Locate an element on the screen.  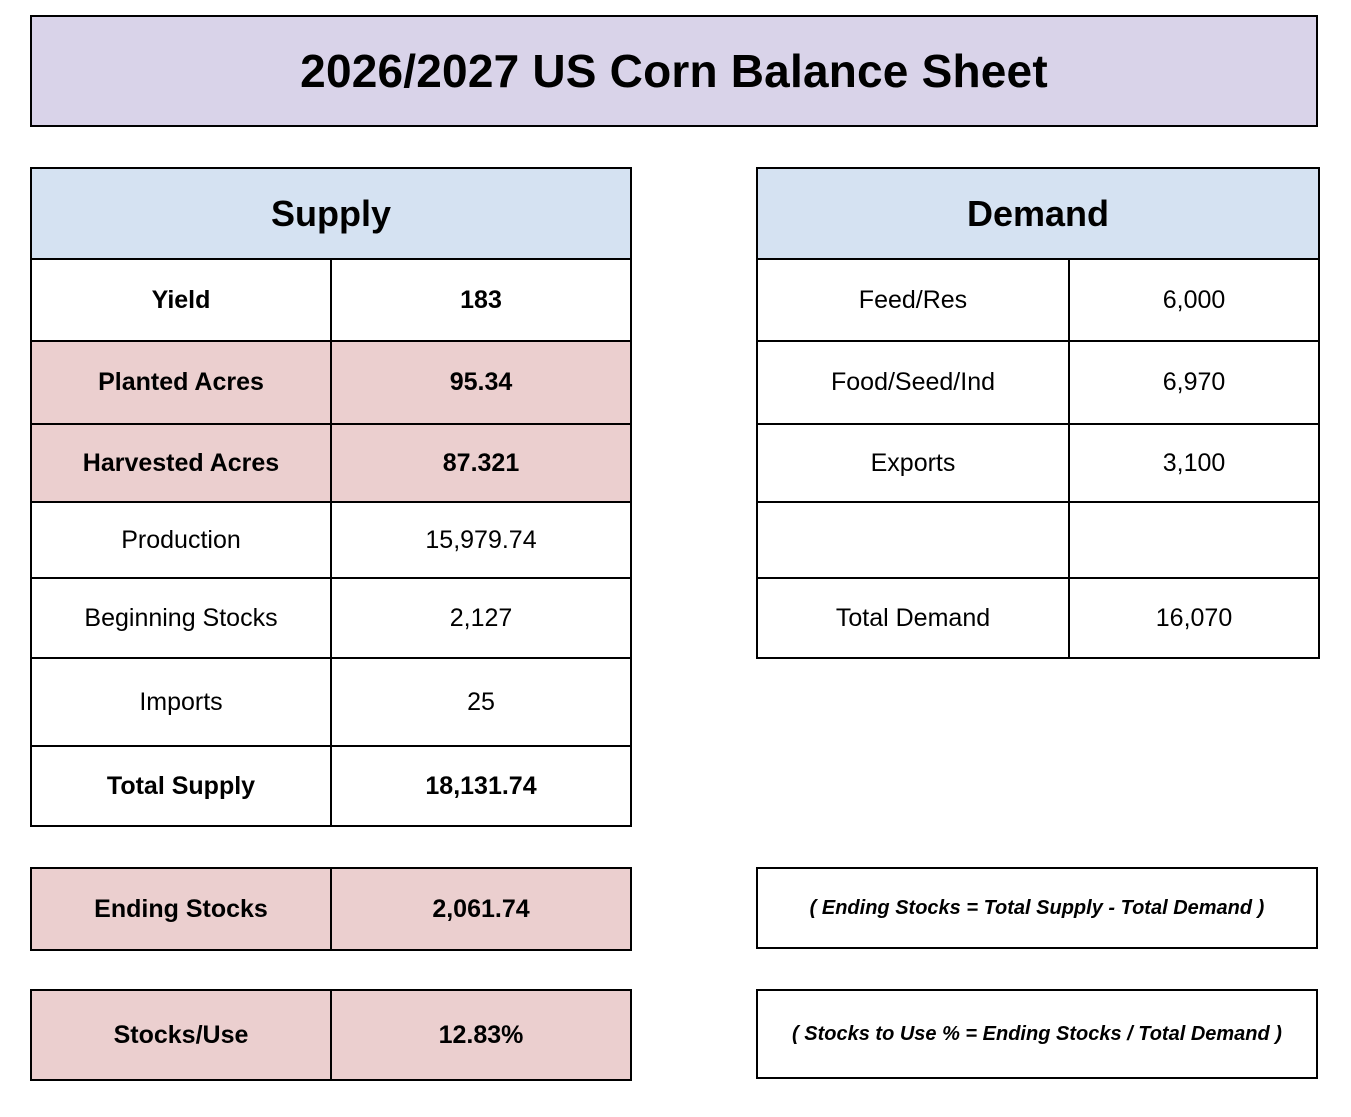
supply-row-production: Production 15,979.74 is located at coordinates (331, 540).